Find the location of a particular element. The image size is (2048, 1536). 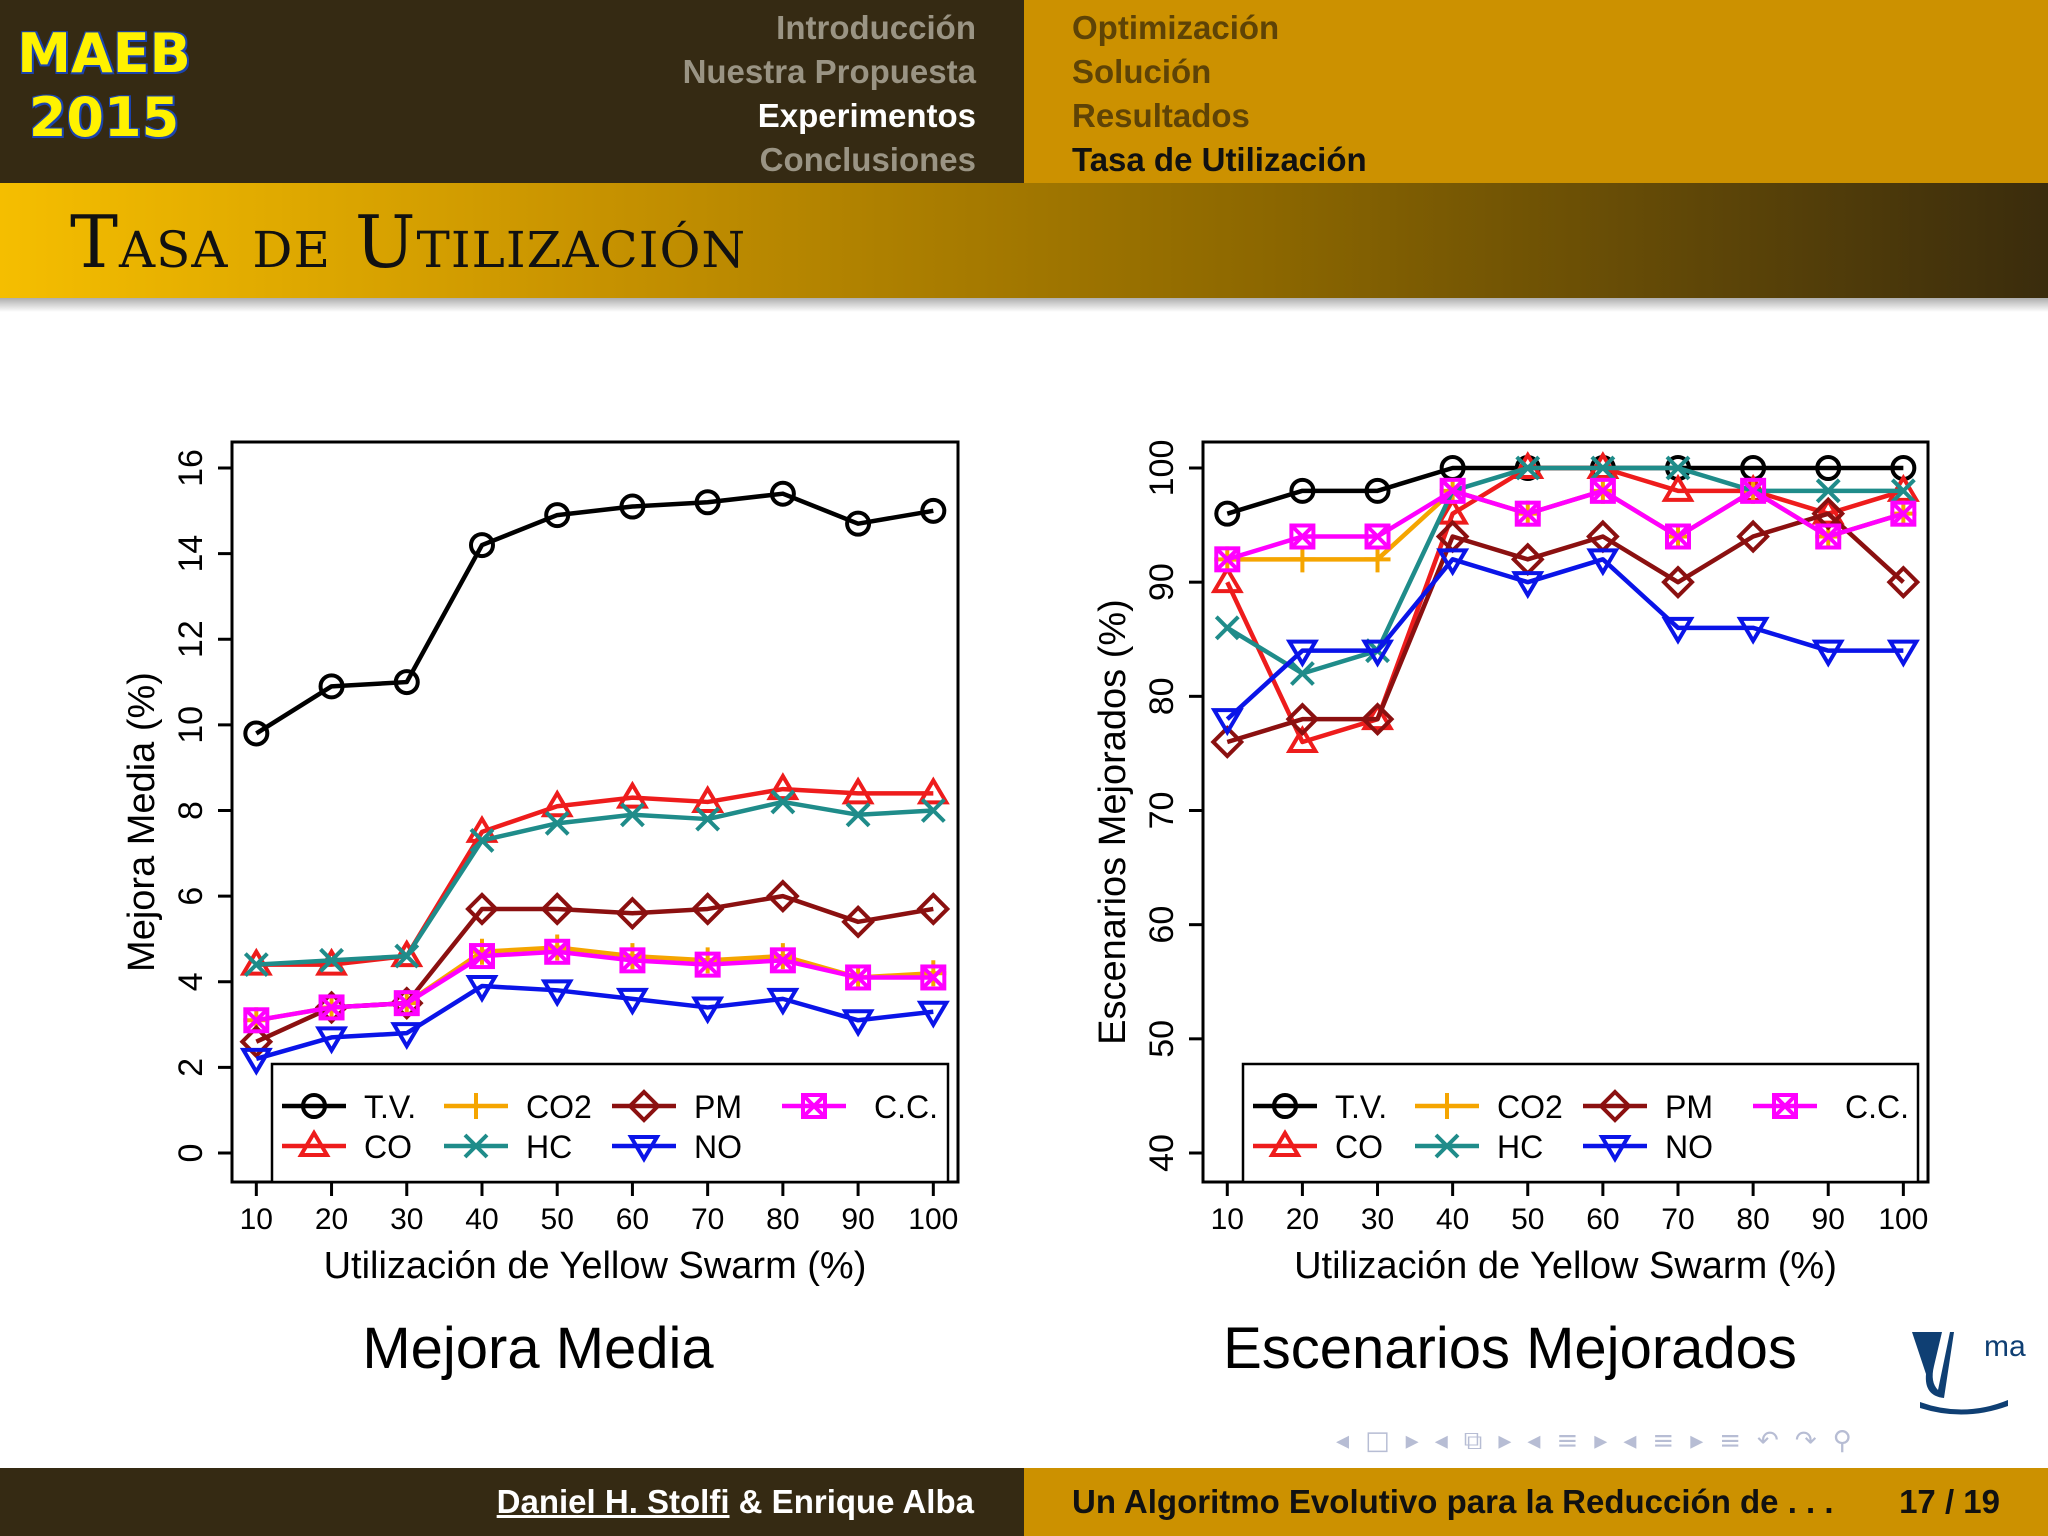

nav-section-experimentos: Experimentos is located at coordinates (866, 115).